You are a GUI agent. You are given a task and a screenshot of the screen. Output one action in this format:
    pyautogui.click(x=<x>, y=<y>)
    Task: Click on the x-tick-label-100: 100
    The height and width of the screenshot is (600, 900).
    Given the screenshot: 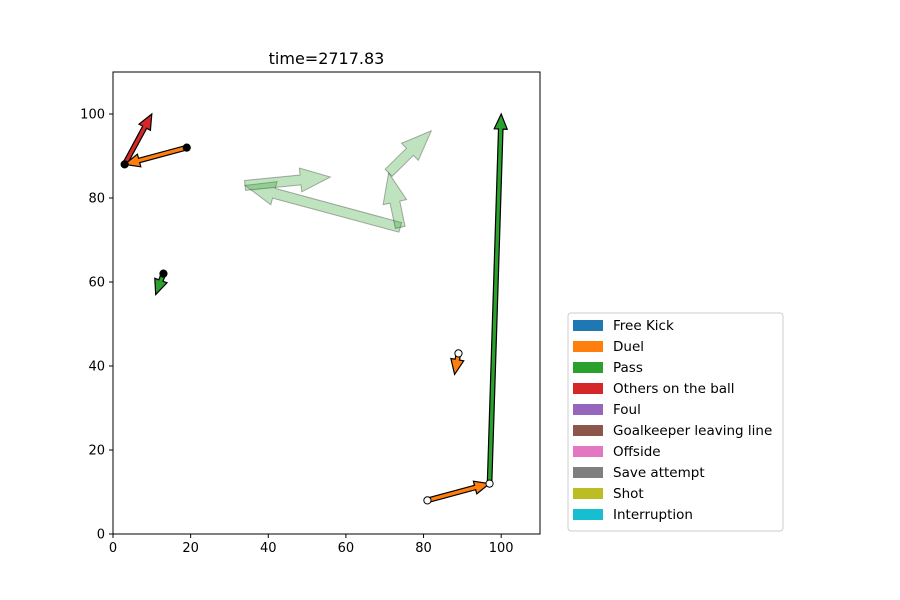 What is the action you would take?
    pyautogui.click(x=501, y=548)
    